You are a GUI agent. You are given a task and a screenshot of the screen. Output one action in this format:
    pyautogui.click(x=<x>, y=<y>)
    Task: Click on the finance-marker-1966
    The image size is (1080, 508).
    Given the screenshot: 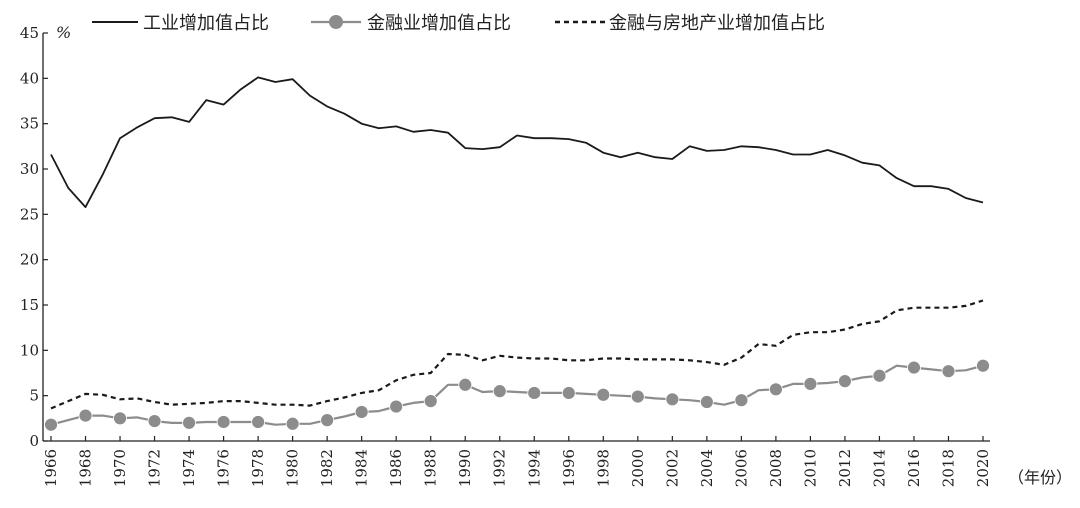 What is the action you would take?
    pyautogui.click(x=51, y=424)
    